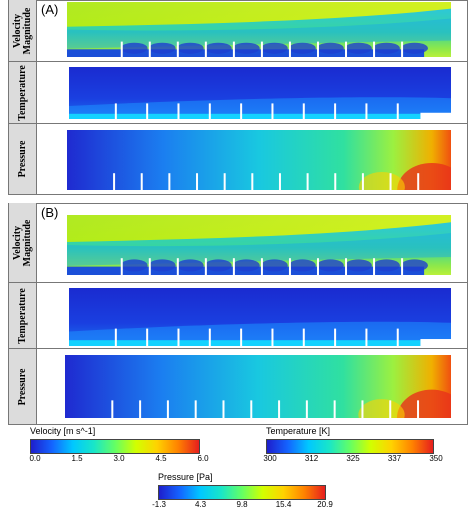  I want to click on temperature-contour-b, so click(260, 317).